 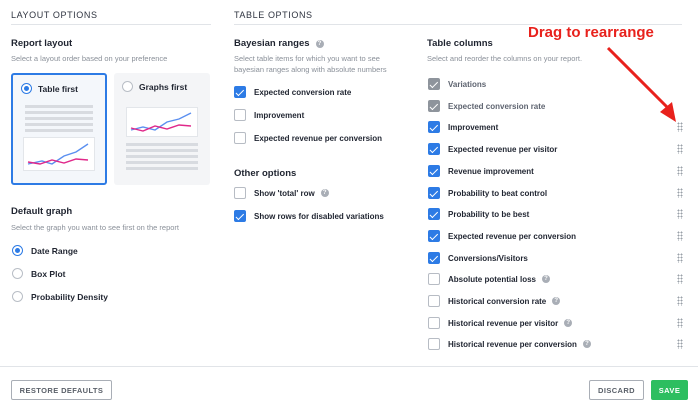 What do you see at coordinates (478, 258) in the screenshot?
I see `table-column-item: Conversions/Visitors` at bounding box center [478, 258].